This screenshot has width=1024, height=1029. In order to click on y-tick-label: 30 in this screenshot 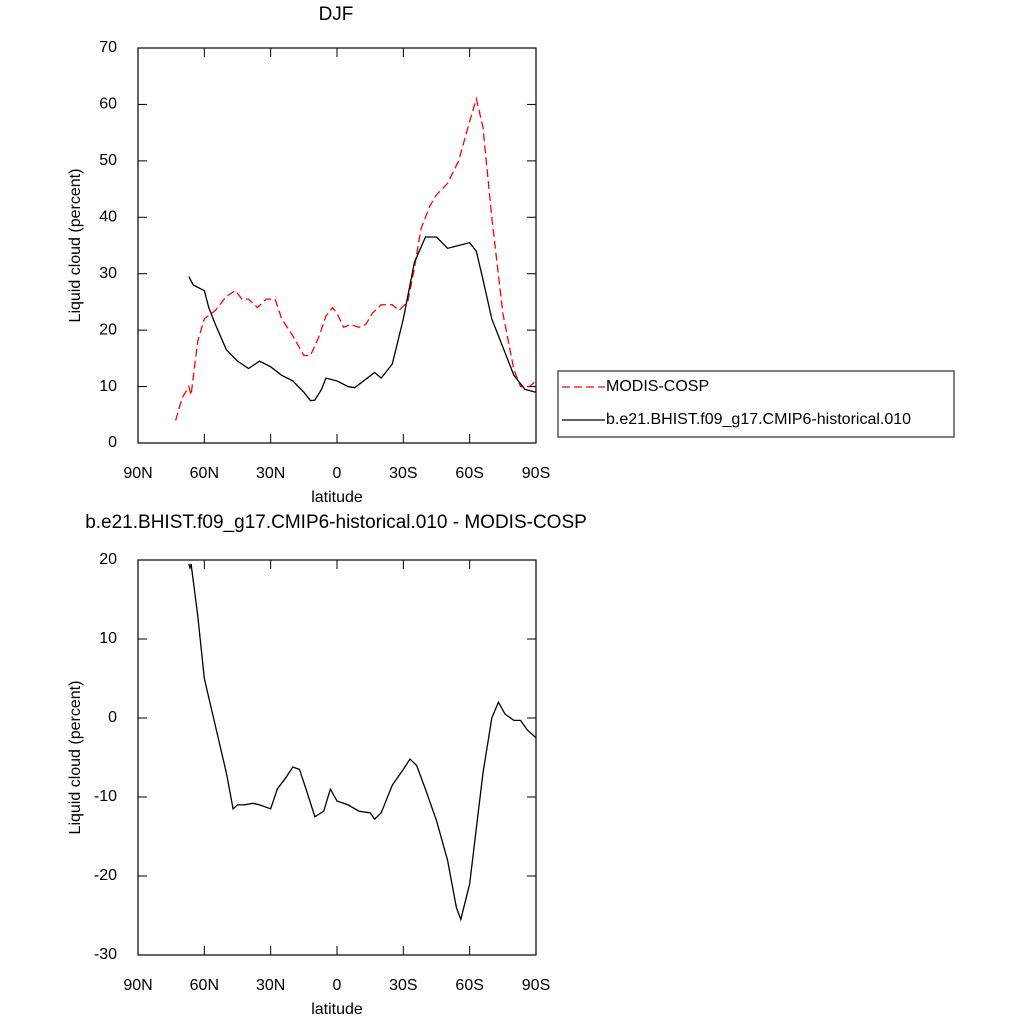, I will do `click(108, 273)`.